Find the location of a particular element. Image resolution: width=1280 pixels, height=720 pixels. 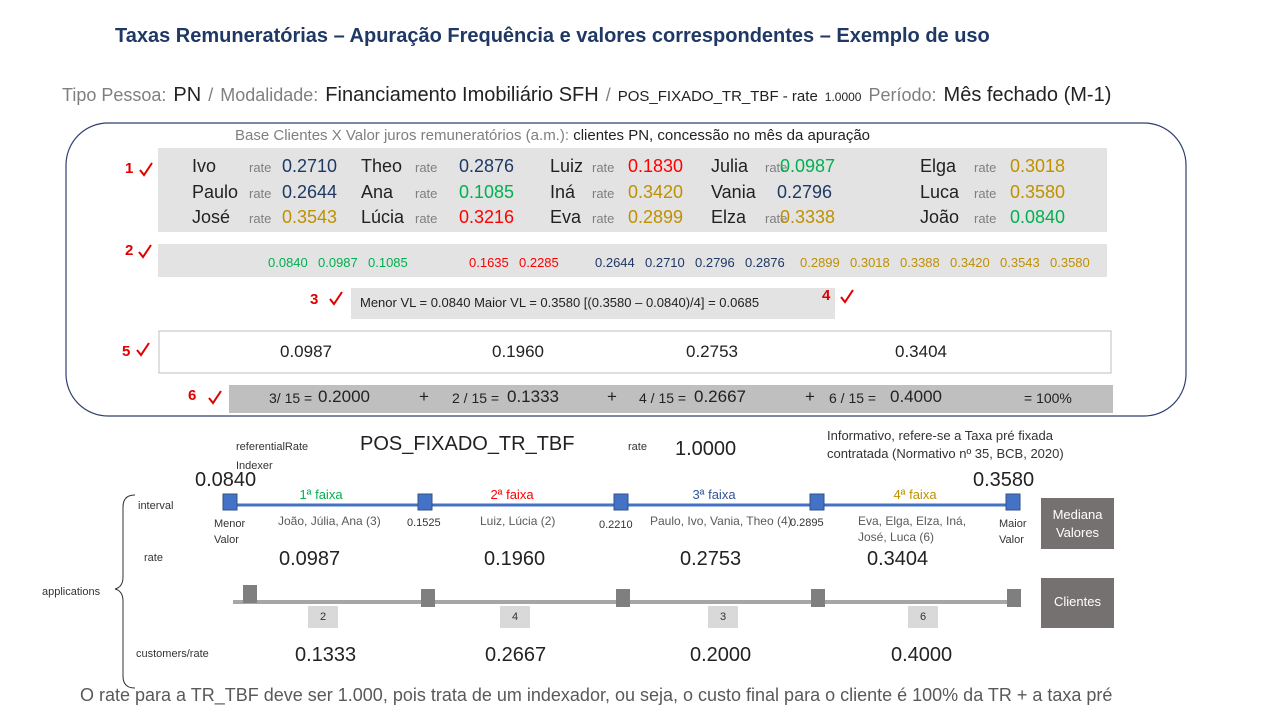

median-box is located at coordinates (1077, 523).